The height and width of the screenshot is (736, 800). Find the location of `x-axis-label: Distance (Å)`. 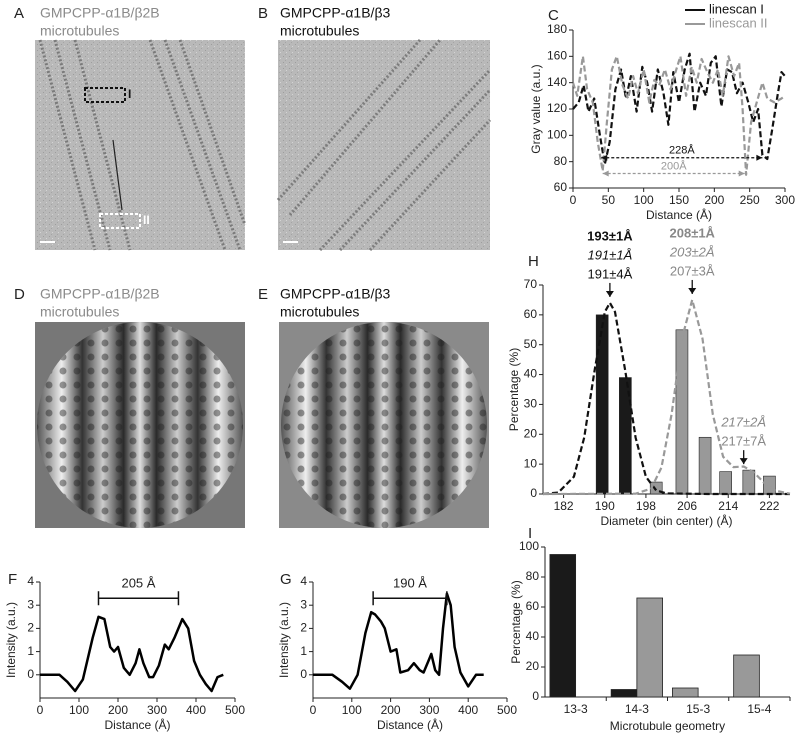

x-axis-label: Distance (Å) is located at coordinates (137, 724).